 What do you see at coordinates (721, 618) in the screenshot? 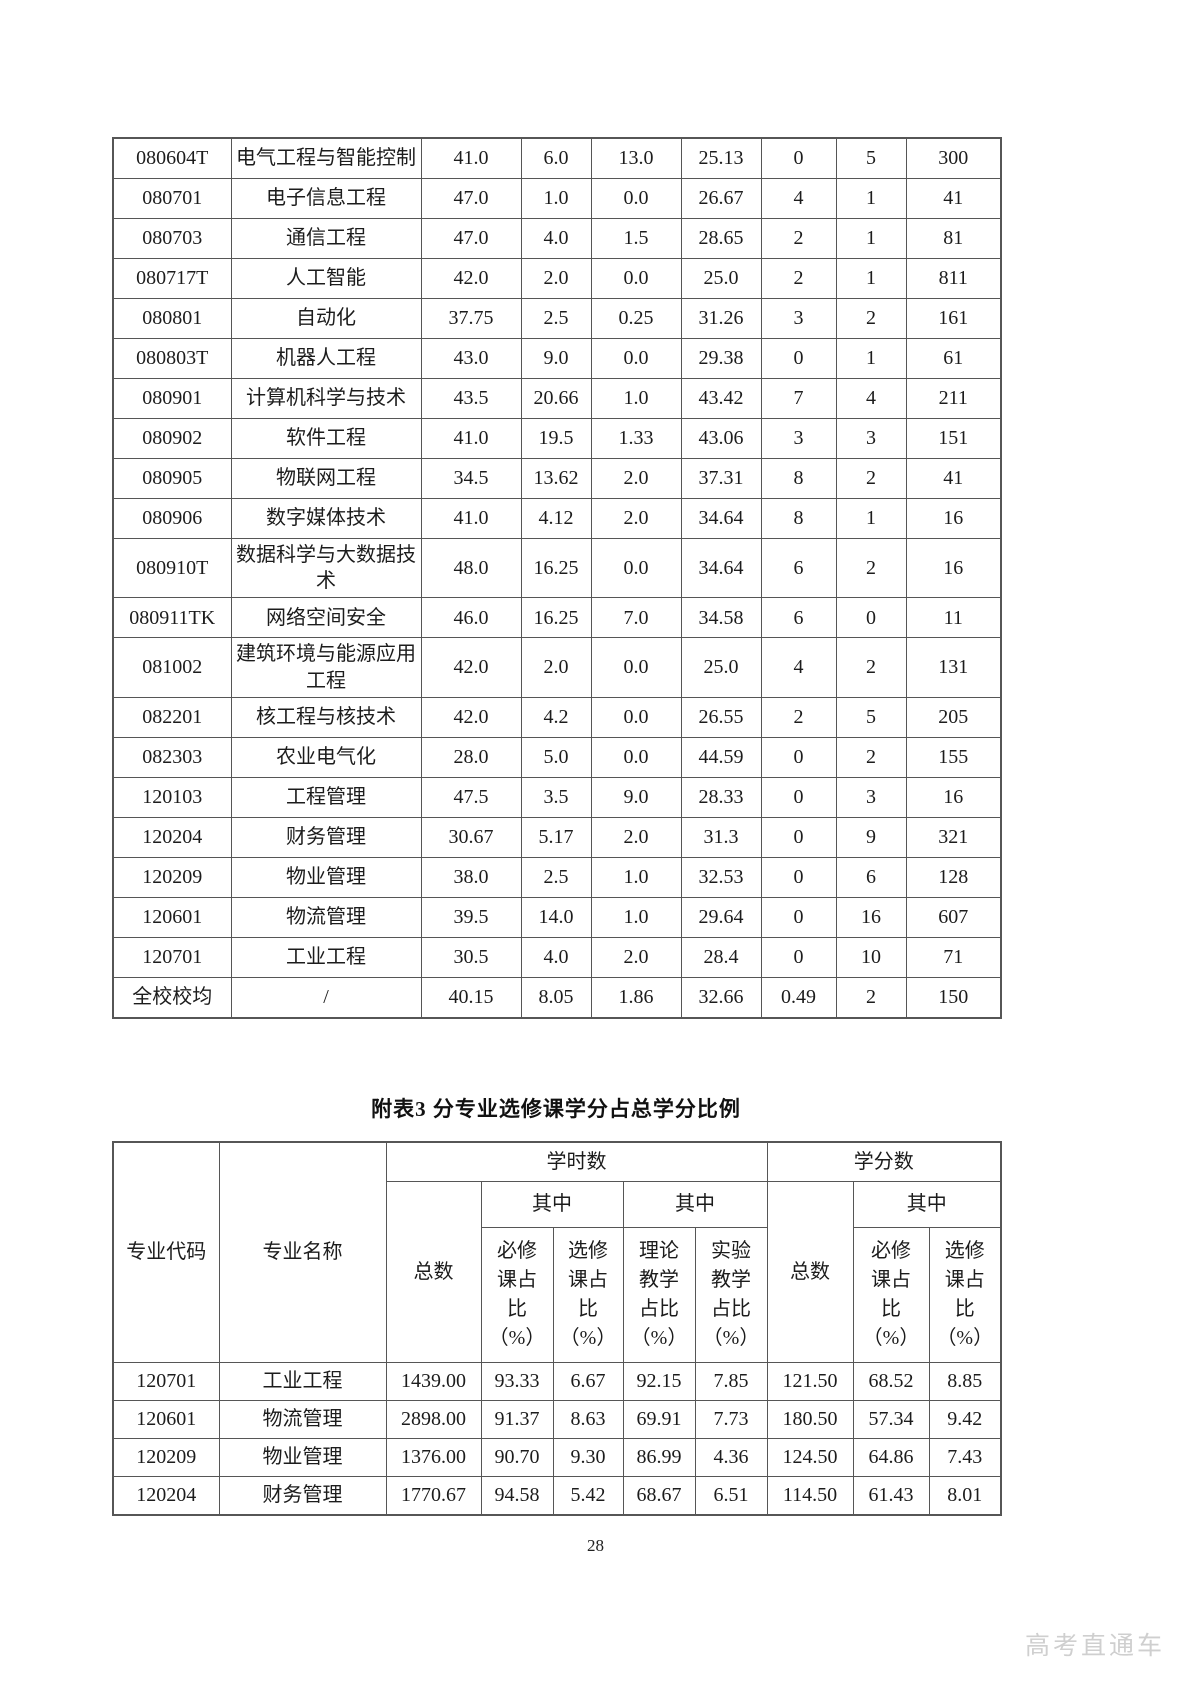
I see `value-cell: 34.58` at bounding box center [721, 618].